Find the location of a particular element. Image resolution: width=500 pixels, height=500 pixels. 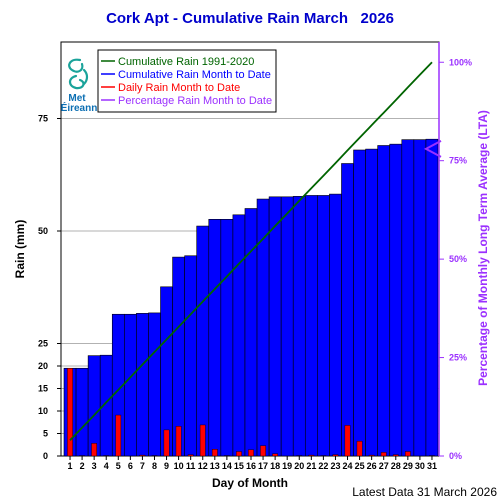

y-tick-label-7: 75 is located at coordinates (43, 119).